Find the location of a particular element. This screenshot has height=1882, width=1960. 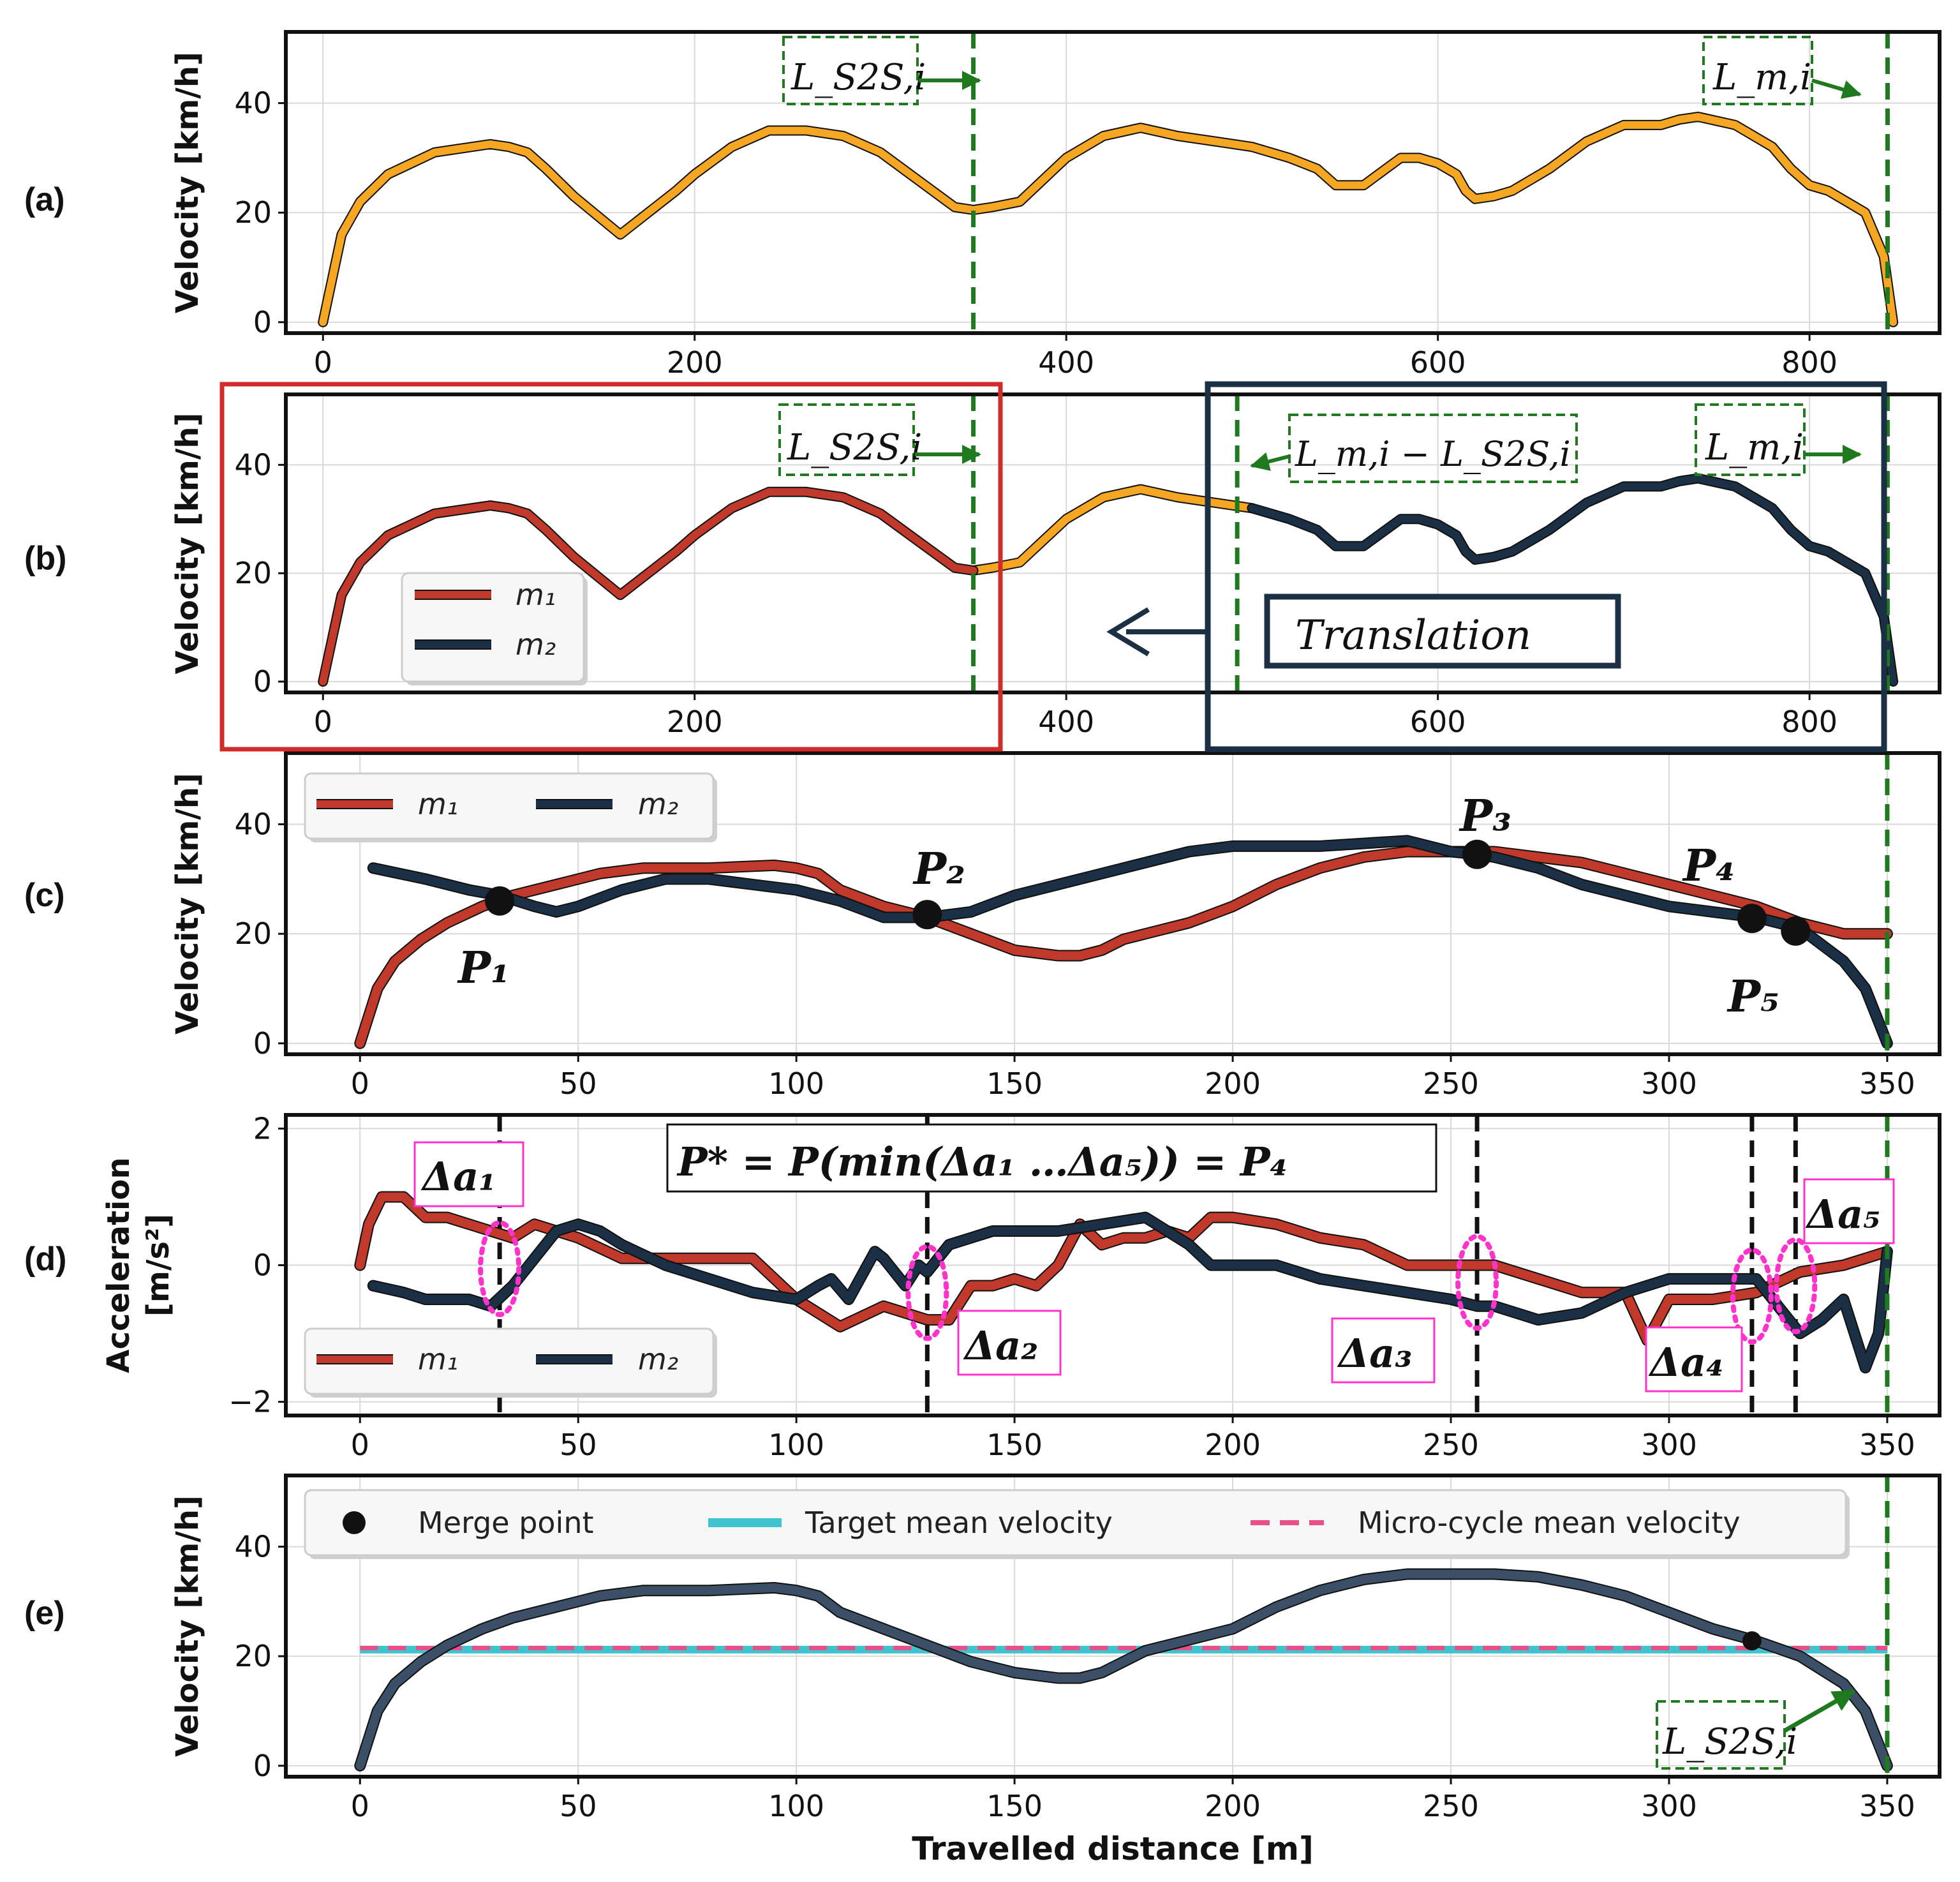

point-label-p5: P₅ is located at coordinates (1752, 996).